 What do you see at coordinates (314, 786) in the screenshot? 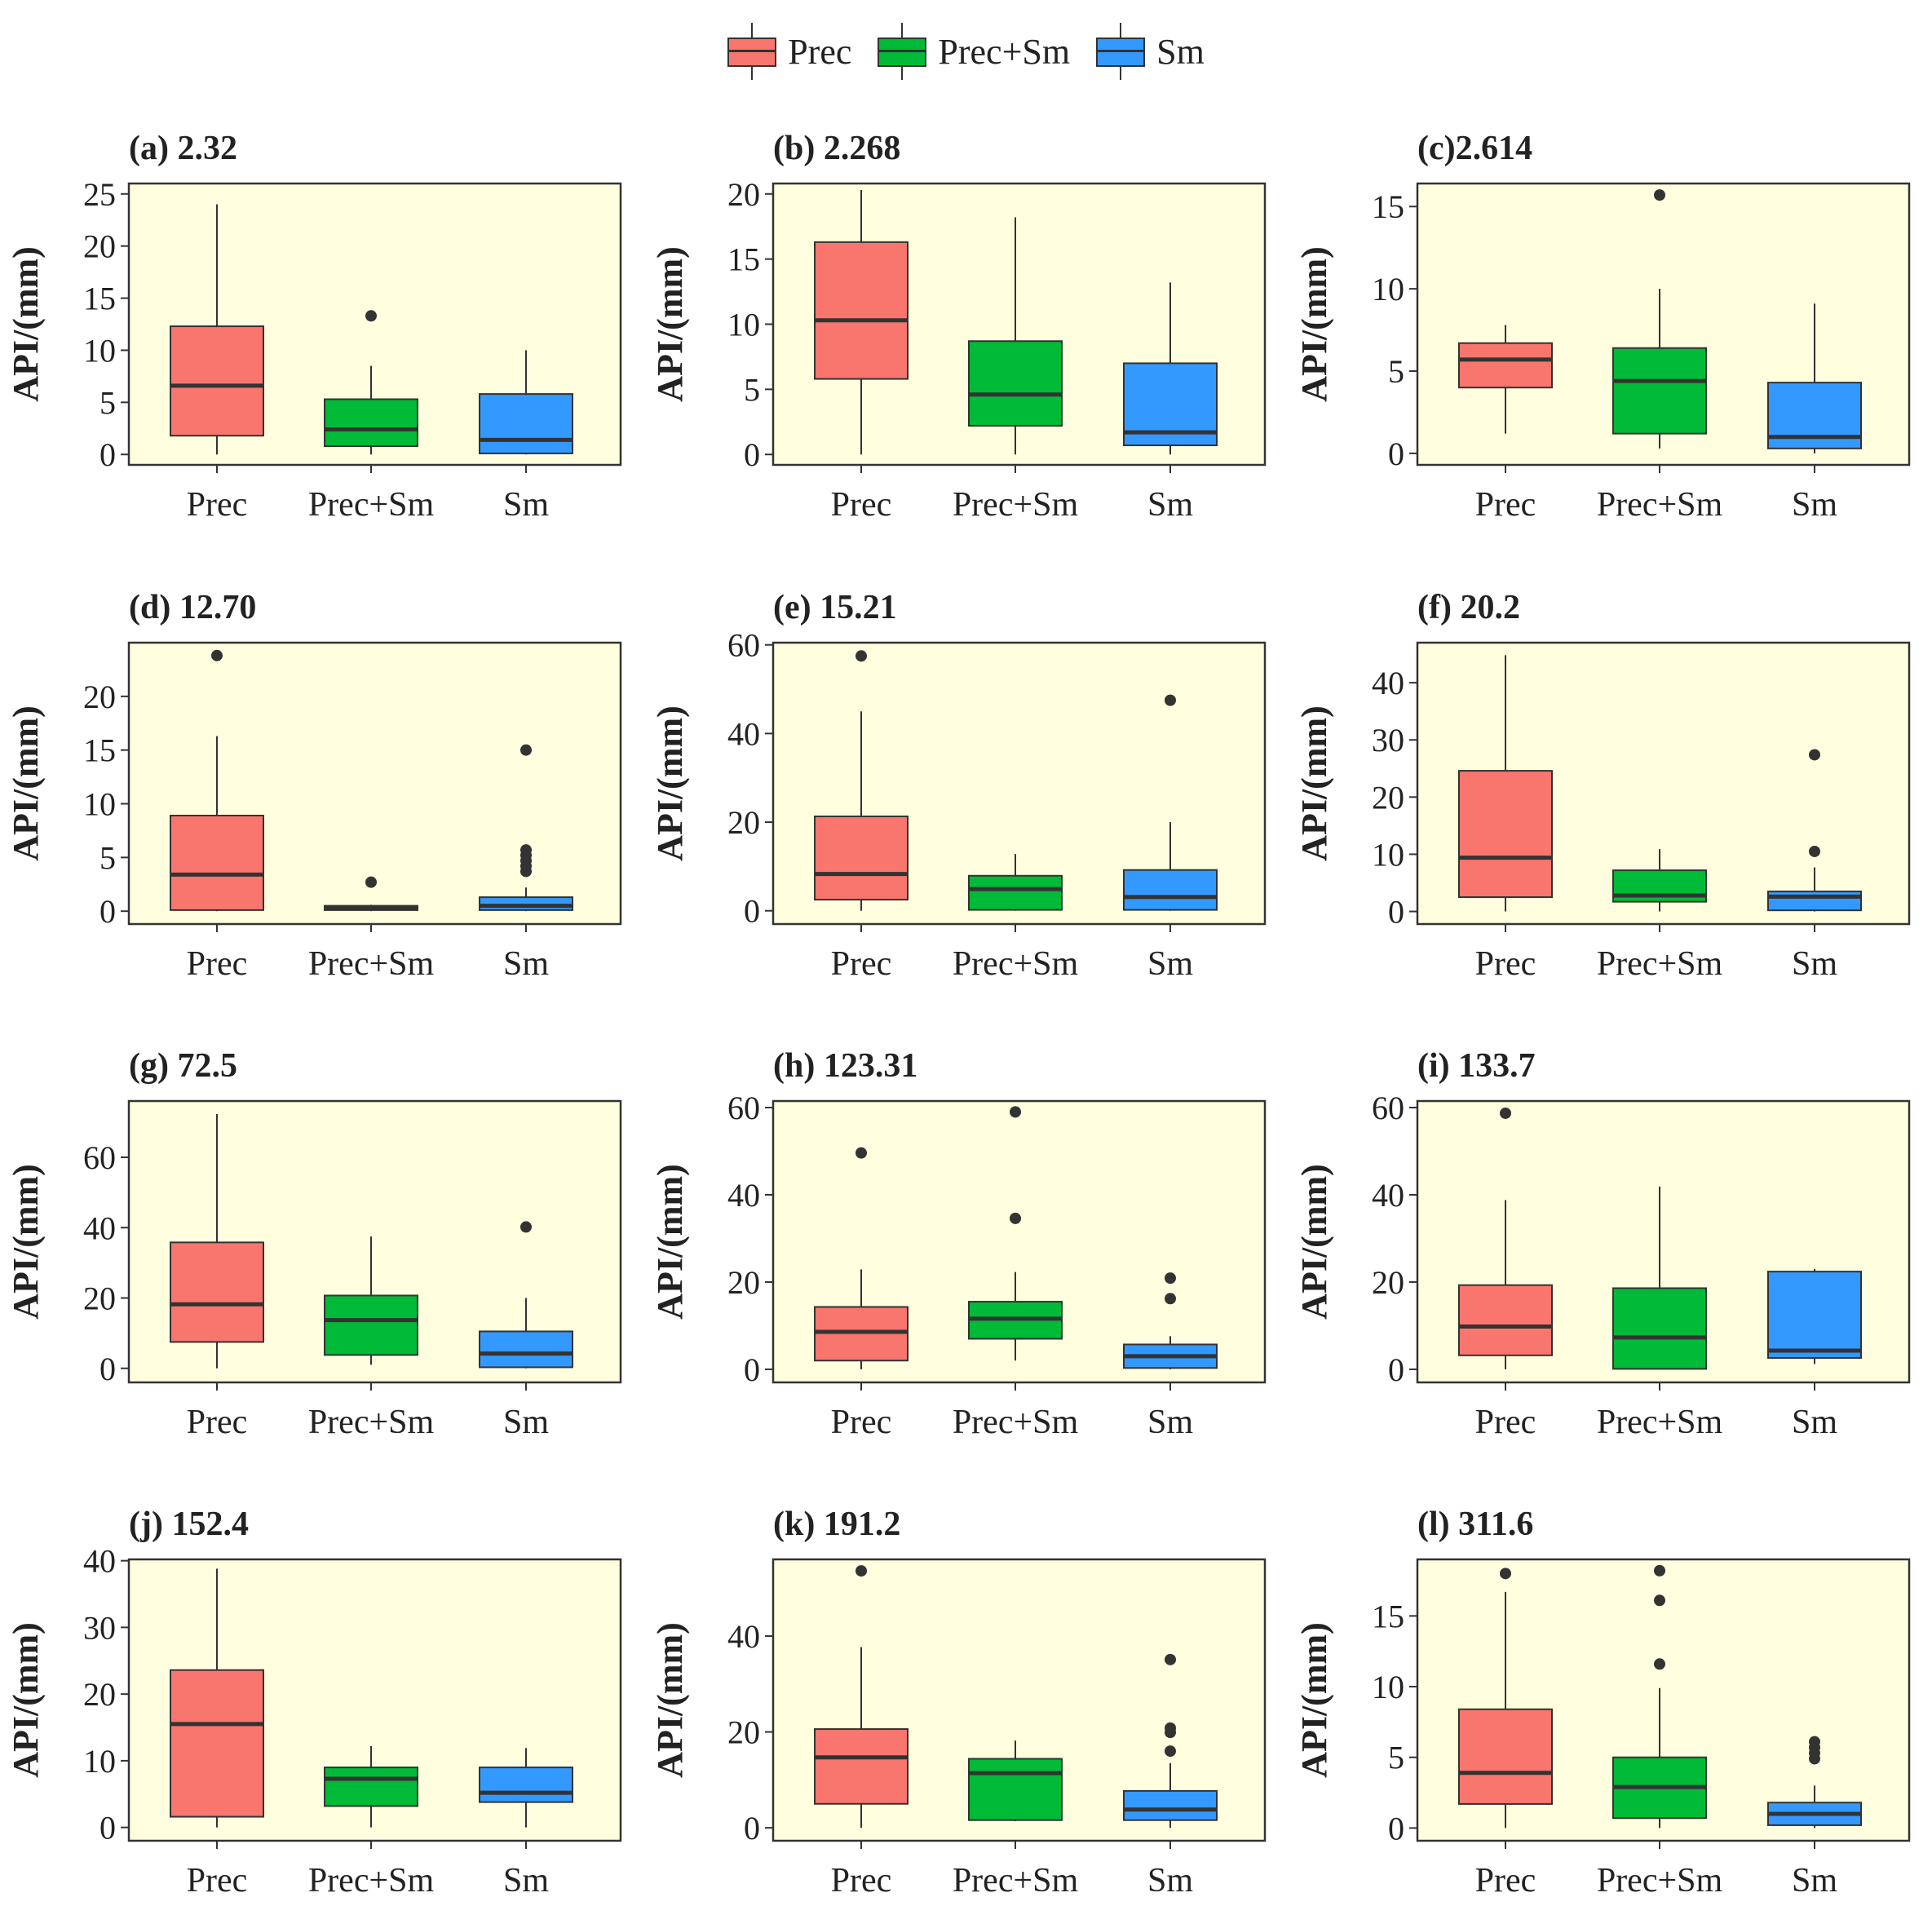
I see `panel-3: (d) 12.70 API/(mm) 0 5 10 15 20 Prec Prec+Sm Sm` at bounding box center [314, 786].